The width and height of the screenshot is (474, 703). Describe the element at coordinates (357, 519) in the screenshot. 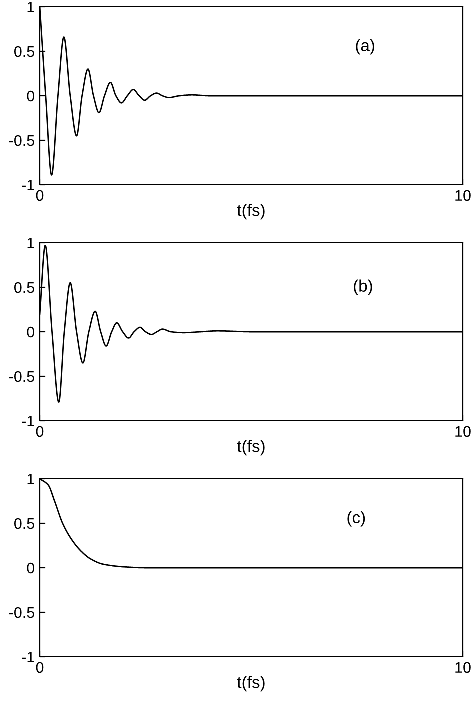

I see `annotation: (c)` at that location.